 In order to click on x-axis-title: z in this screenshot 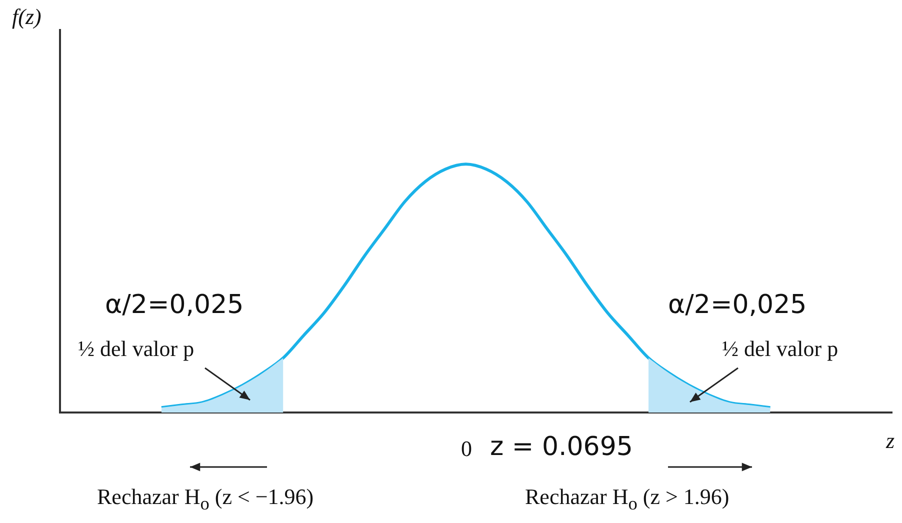, I will do `click(890, 441)`.